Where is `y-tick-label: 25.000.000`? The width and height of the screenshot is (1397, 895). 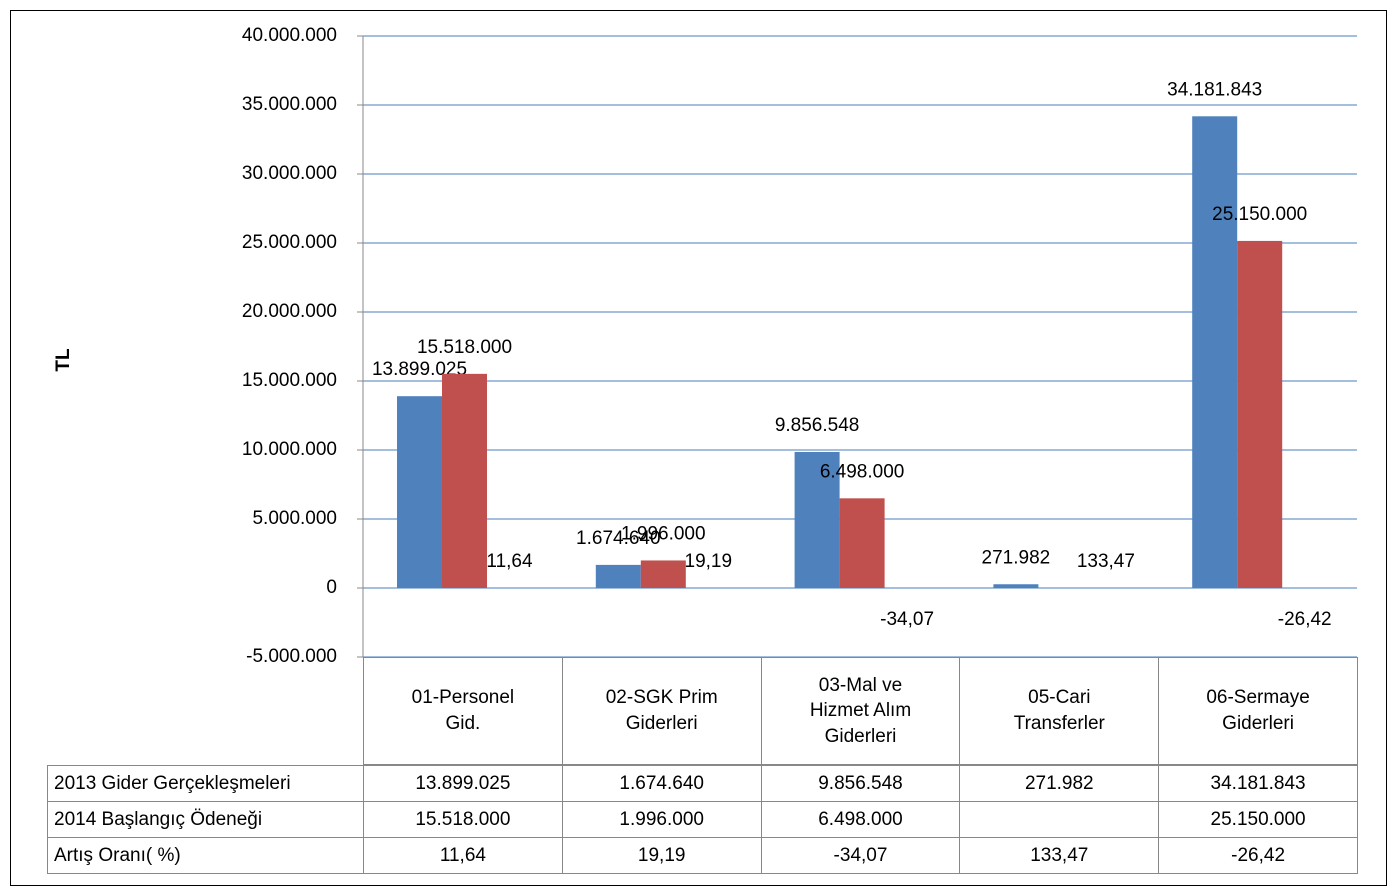
y-tick-label: 25.000.000 is located at coordinates (289, 242).